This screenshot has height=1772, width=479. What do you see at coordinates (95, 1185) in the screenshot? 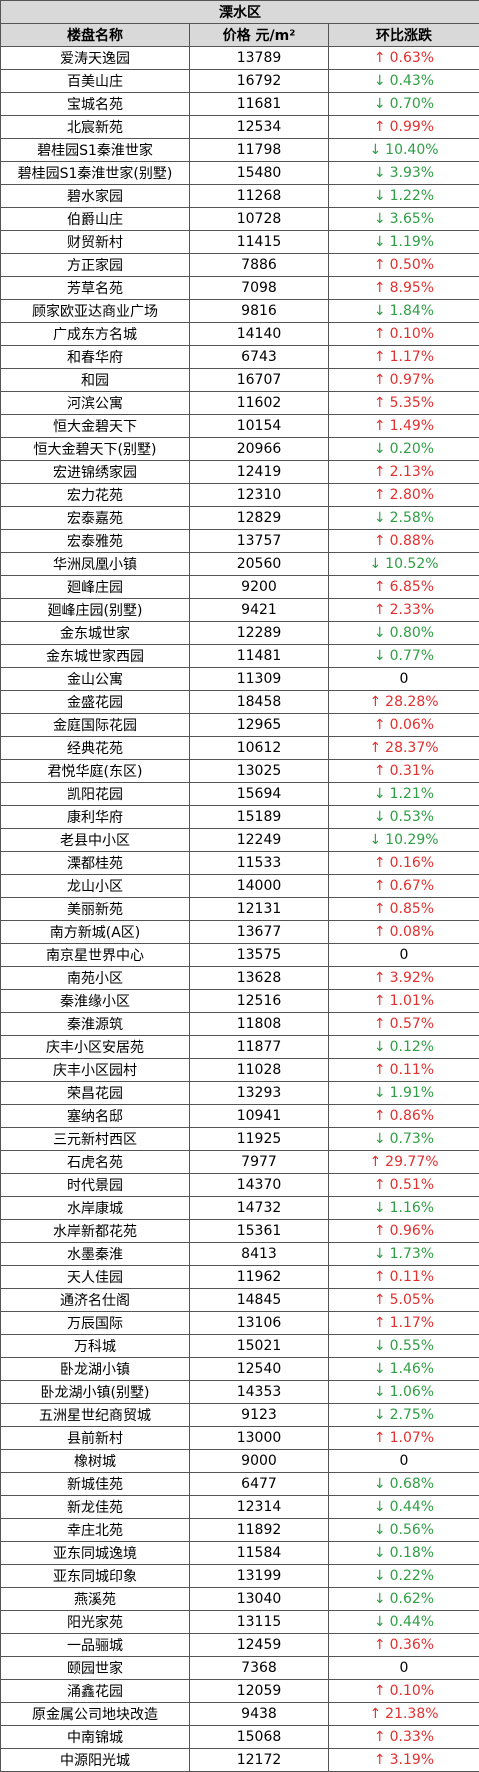
I see `property-name: 时代景园` at bounding box center [95, 1185].